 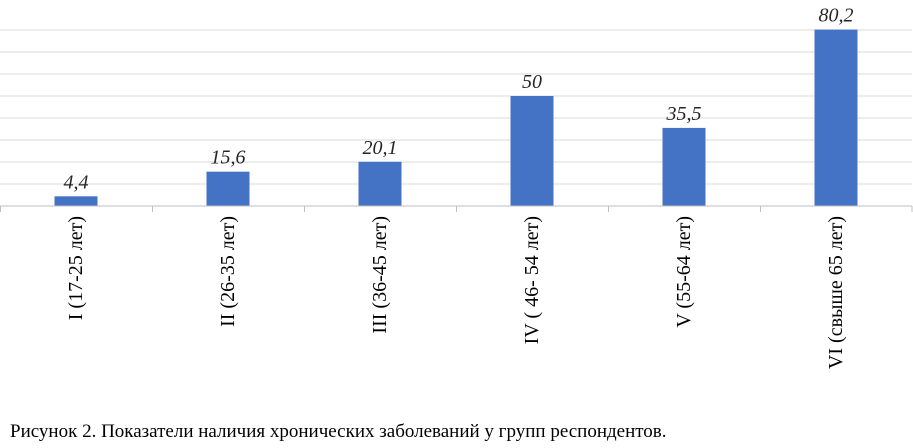 I want to click on data-label: 15,6, so click(x=228, y=158).